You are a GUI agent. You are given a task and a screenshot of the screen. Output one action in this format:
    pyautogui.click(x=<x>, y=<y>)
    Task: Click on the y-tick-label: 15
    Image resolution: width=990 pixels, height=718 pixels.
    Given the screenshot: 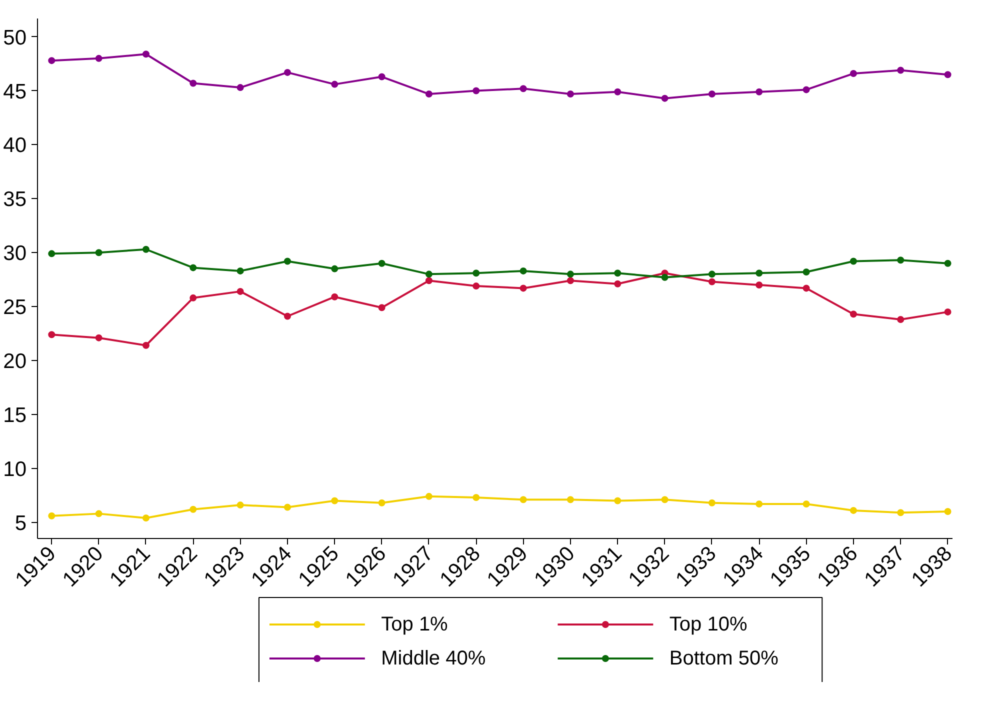 What is the action you would take?
    pyautogui.click(x=14, y=415)
    